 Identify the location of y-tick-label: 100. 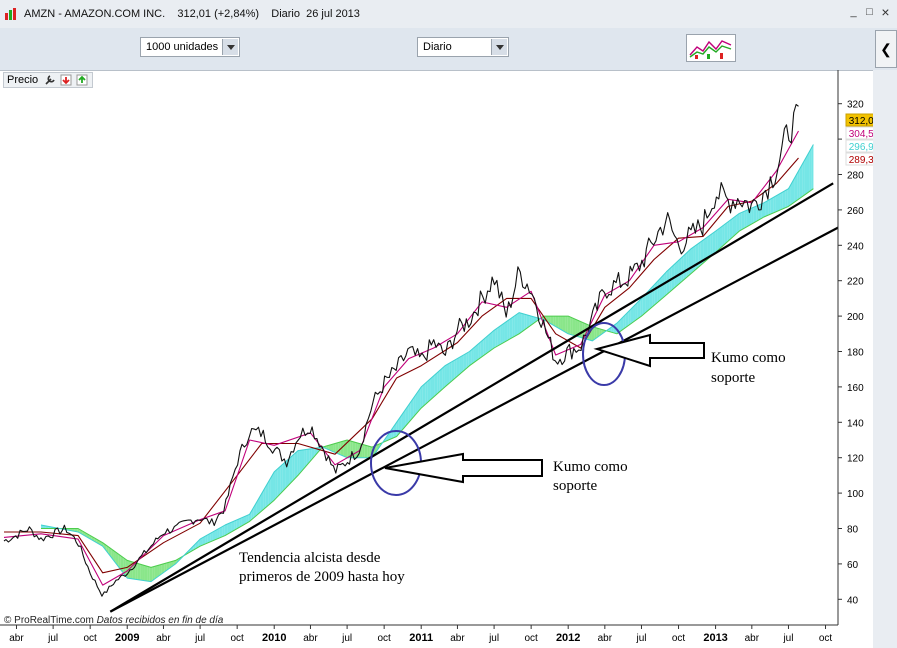
(855, 494).